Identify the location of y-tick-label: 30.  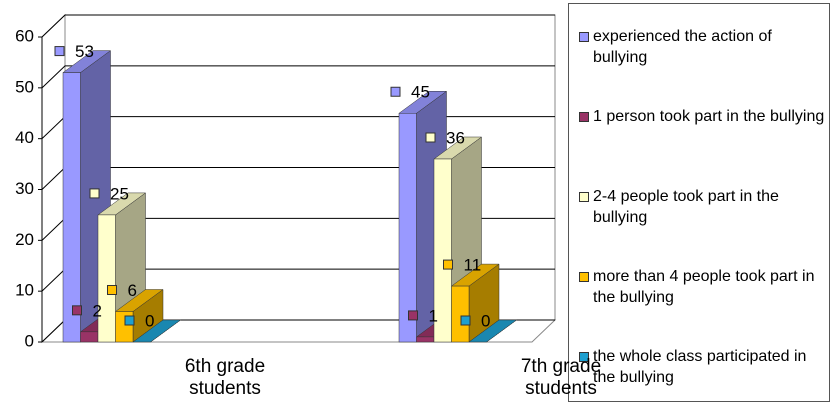
(24, 188).